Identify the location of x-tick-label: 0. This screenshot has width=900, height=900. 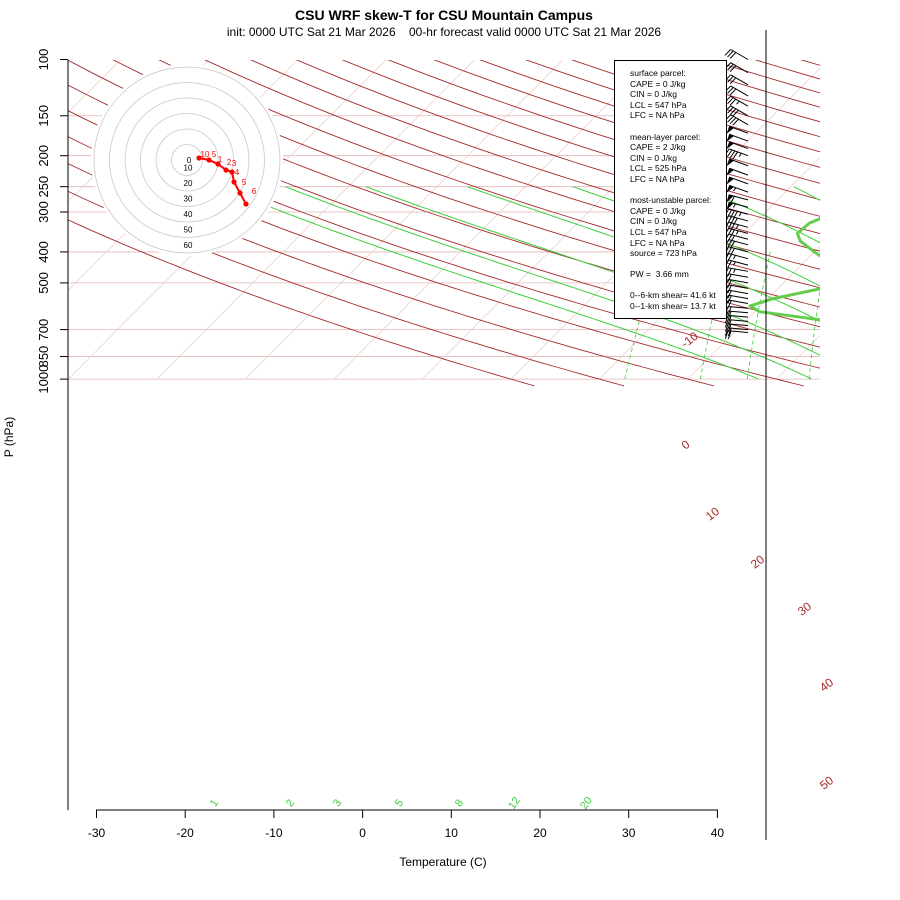
(362, 833).